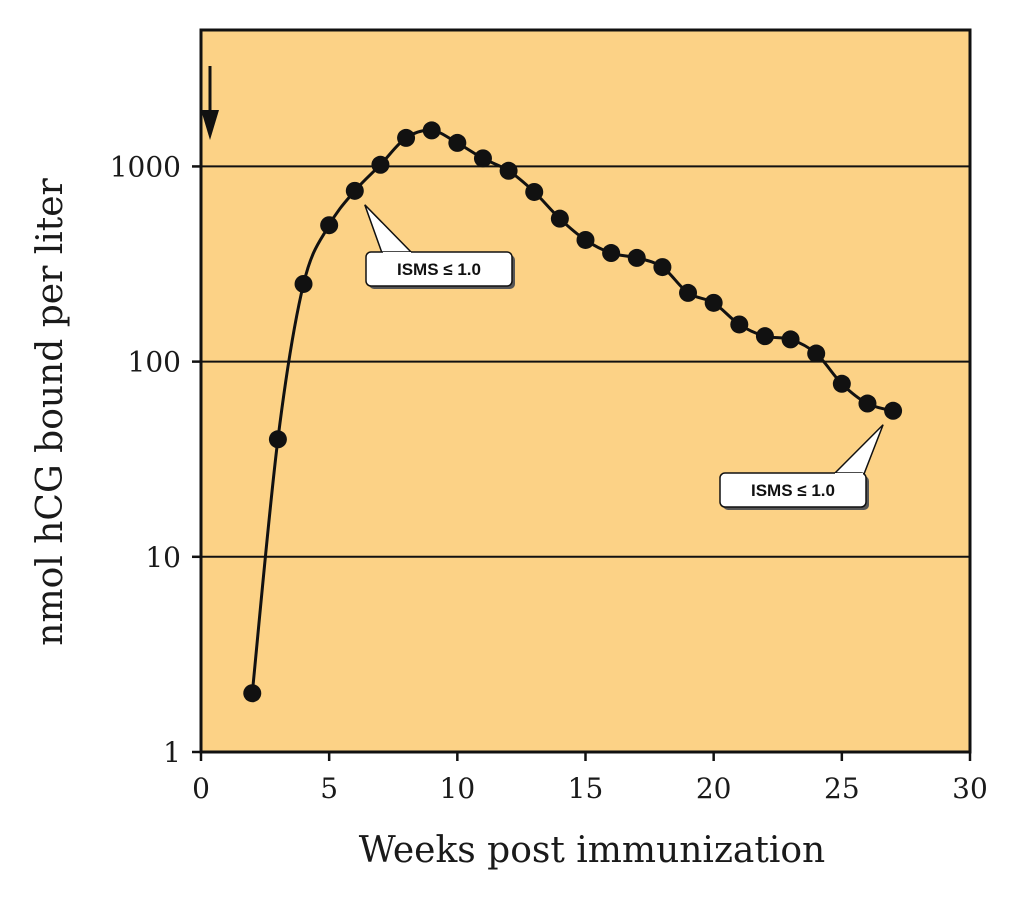 This screenshot has height=899, width=1024. Describe the element at coordinates (155, 459) in the screenshot. I see `y-axis-ticks: 1 10 100 1000` at that location.